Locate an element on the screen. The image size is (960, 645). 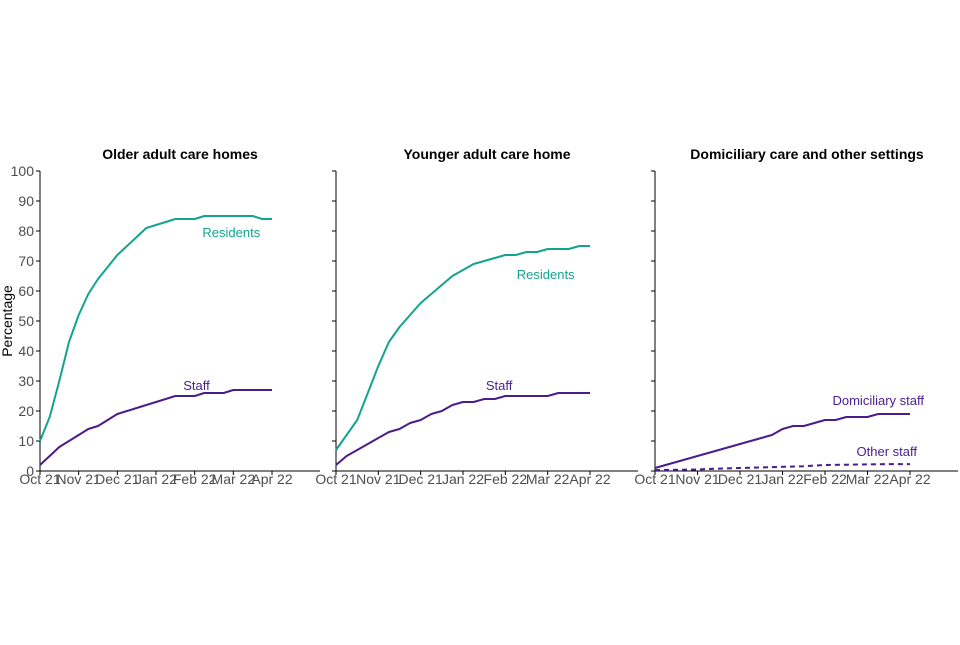
panel-1-y-tick-label: 20 is located at coordinates (26, 411).